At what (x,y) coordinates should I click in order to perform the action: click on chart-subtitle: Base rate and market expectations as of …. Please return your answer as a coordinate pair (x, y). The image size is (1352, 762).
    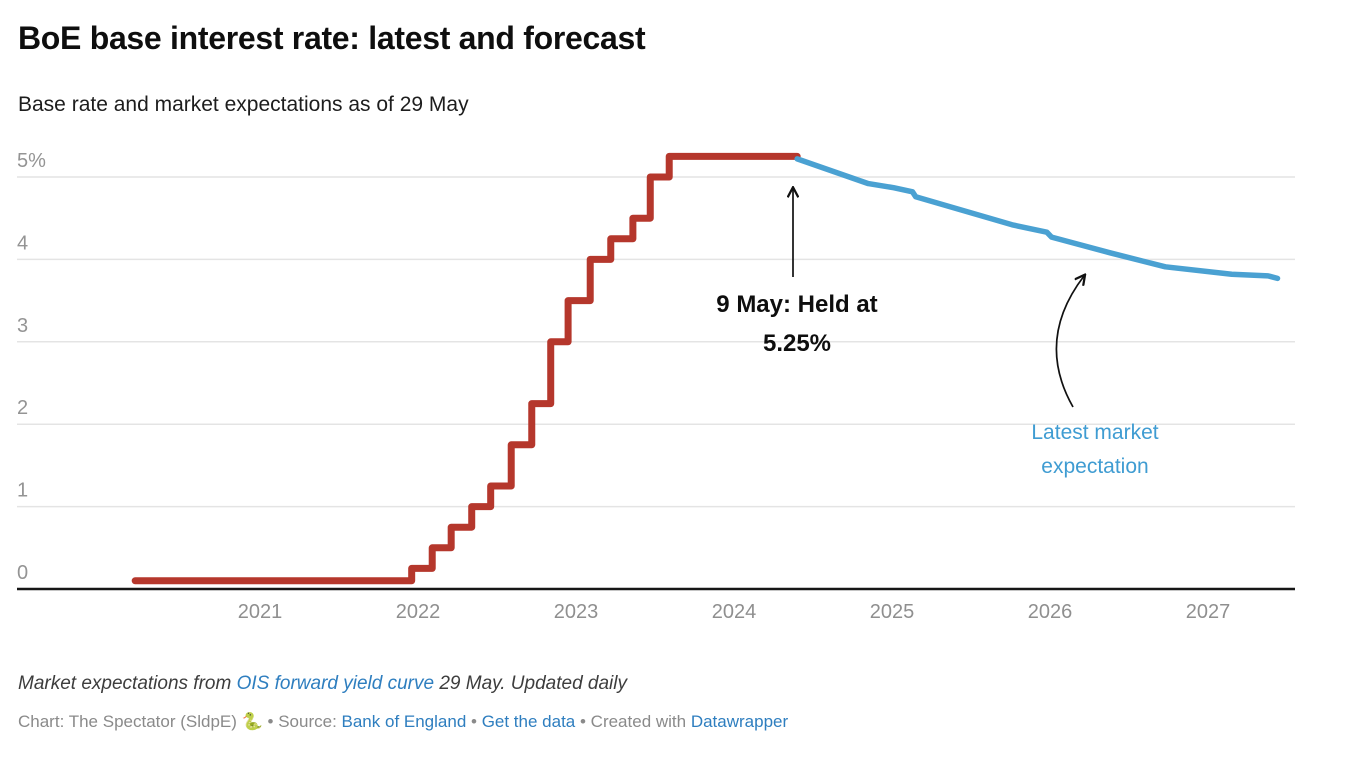
    Looking at the image, I should click on (243, 104).